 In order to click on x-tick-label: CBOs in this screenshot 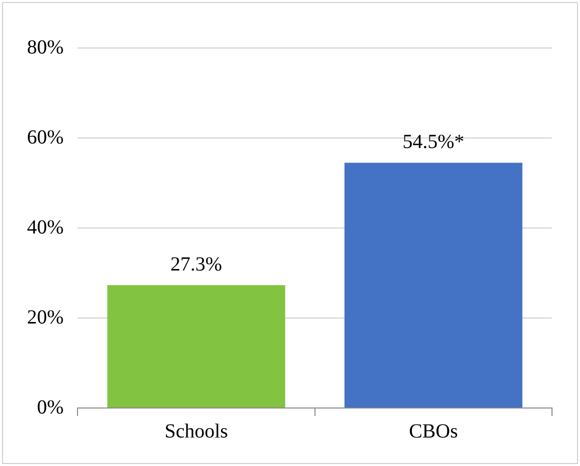, I will do `click(433, 431)`.